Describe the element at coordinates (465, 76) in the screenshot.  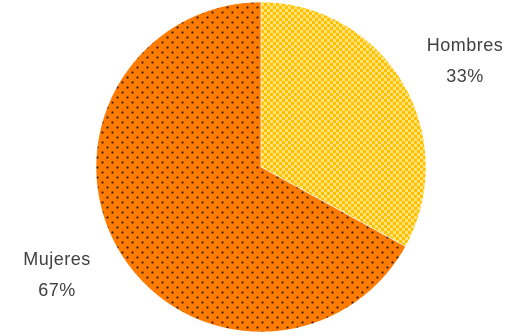
I see `slice-label-hombres-value: 33%` at that location.